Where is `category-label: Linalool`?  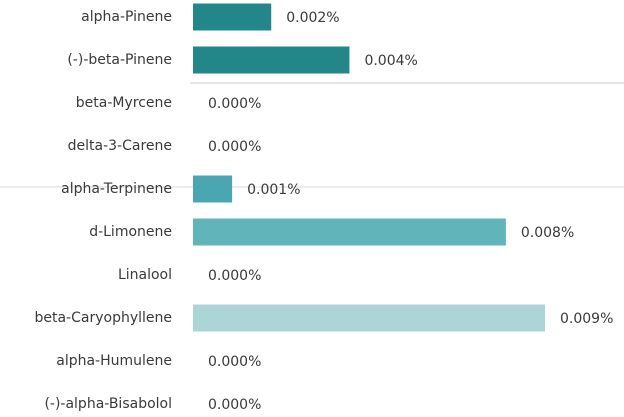
category-label: Linalool is located at coordinates (145, 275).